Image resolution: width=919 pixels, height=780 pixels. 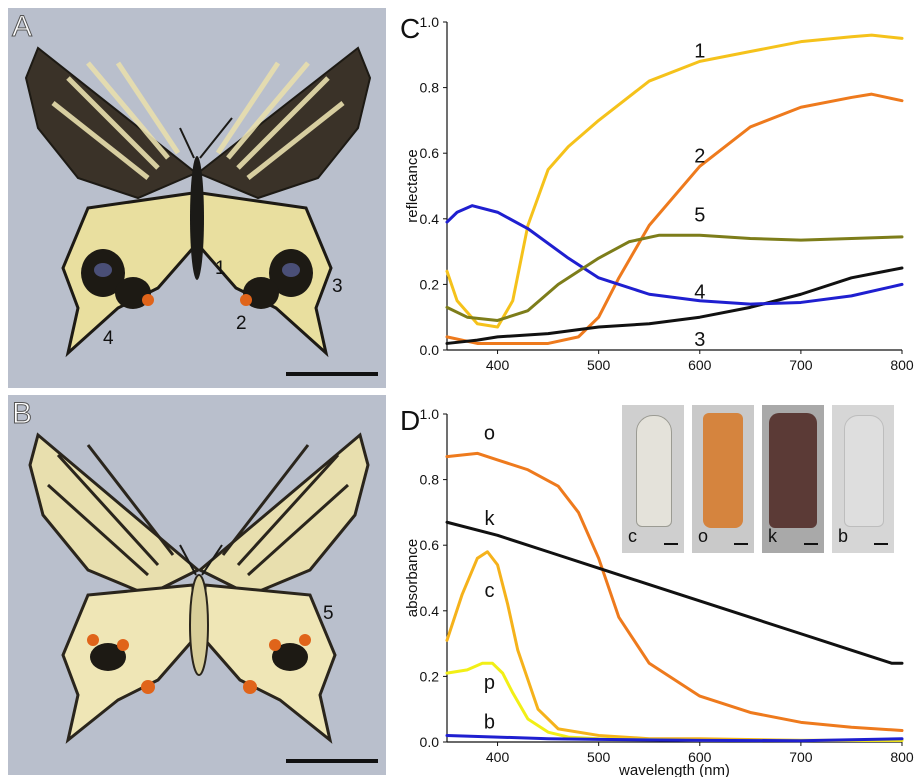 What do you see at coordinates (674, 701) in the screenshot?
I see `series-line-p` at bounding box center [674, 701].